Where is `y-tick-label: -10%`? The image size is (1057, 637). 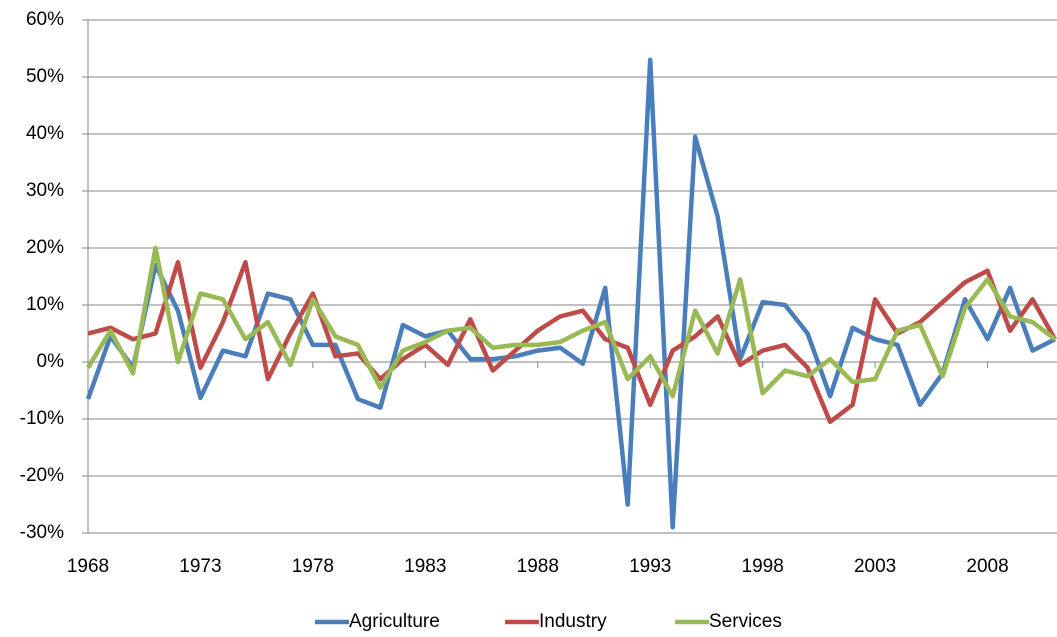 y-tick-label: -10% is located at coordinates (42, 418).